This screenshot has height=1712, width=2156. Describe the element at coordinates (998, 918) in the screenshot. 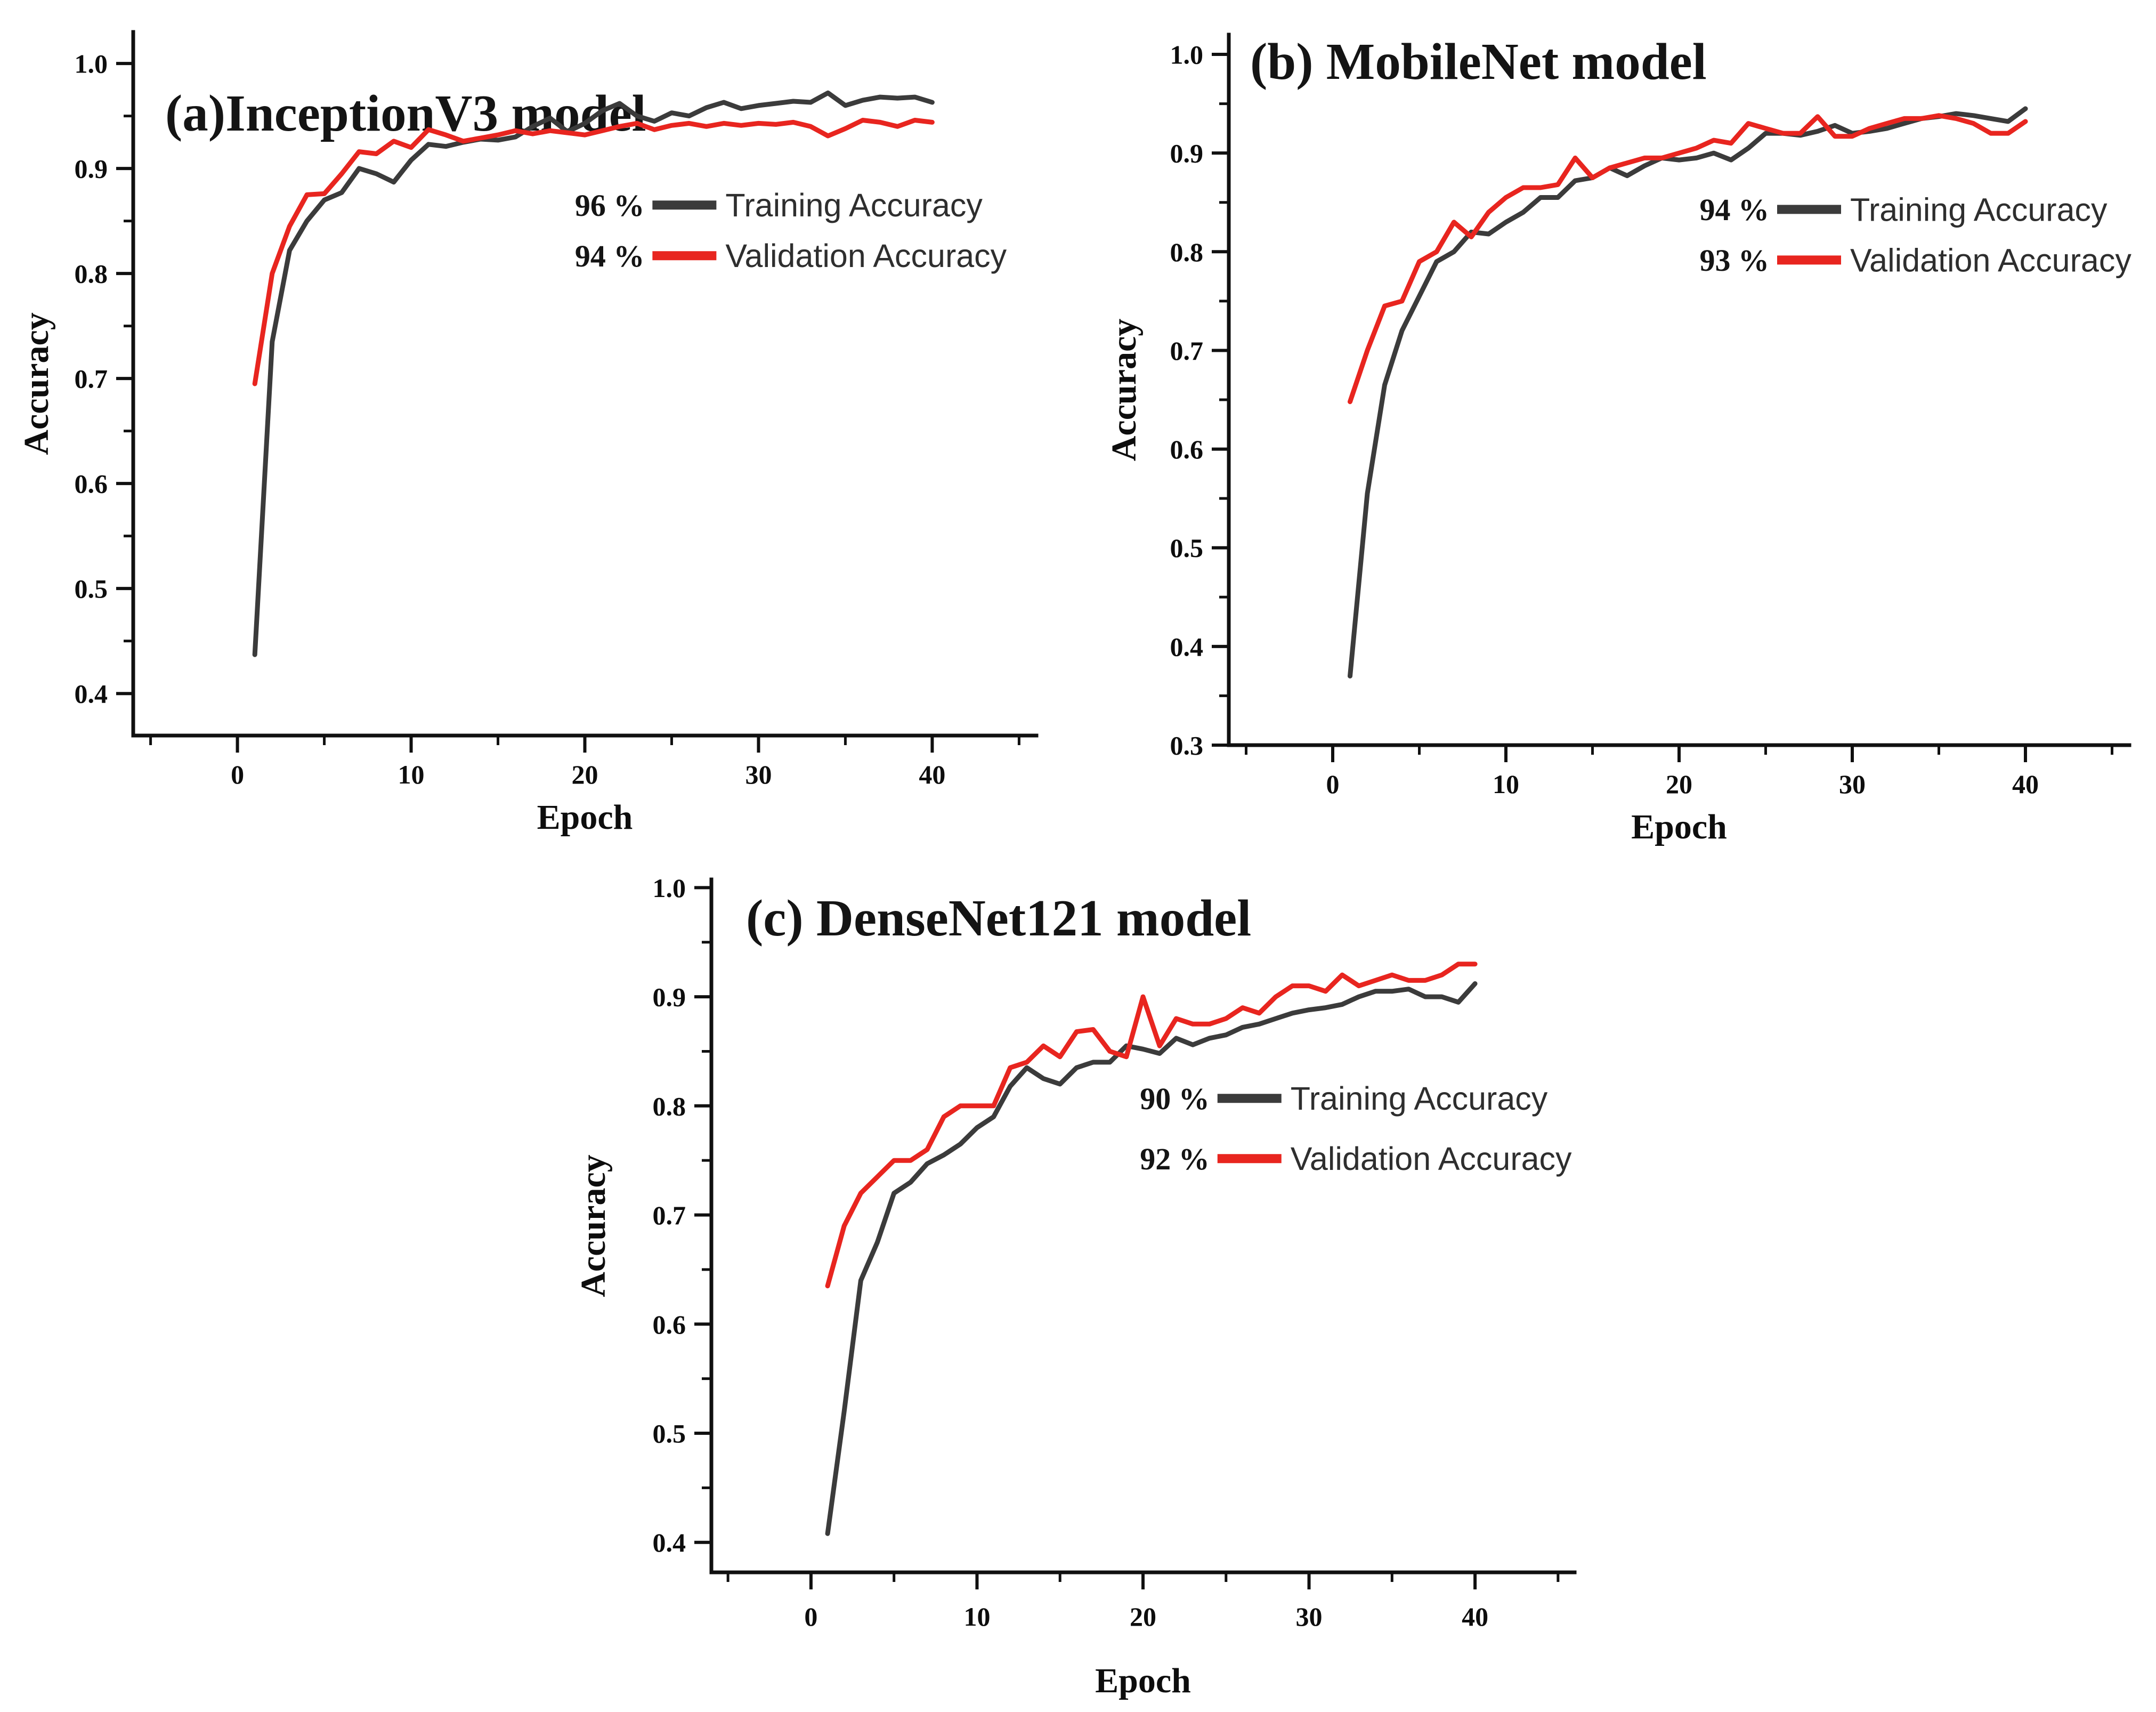

I see `panel-title: (c) DenseNet121 model` at that location.